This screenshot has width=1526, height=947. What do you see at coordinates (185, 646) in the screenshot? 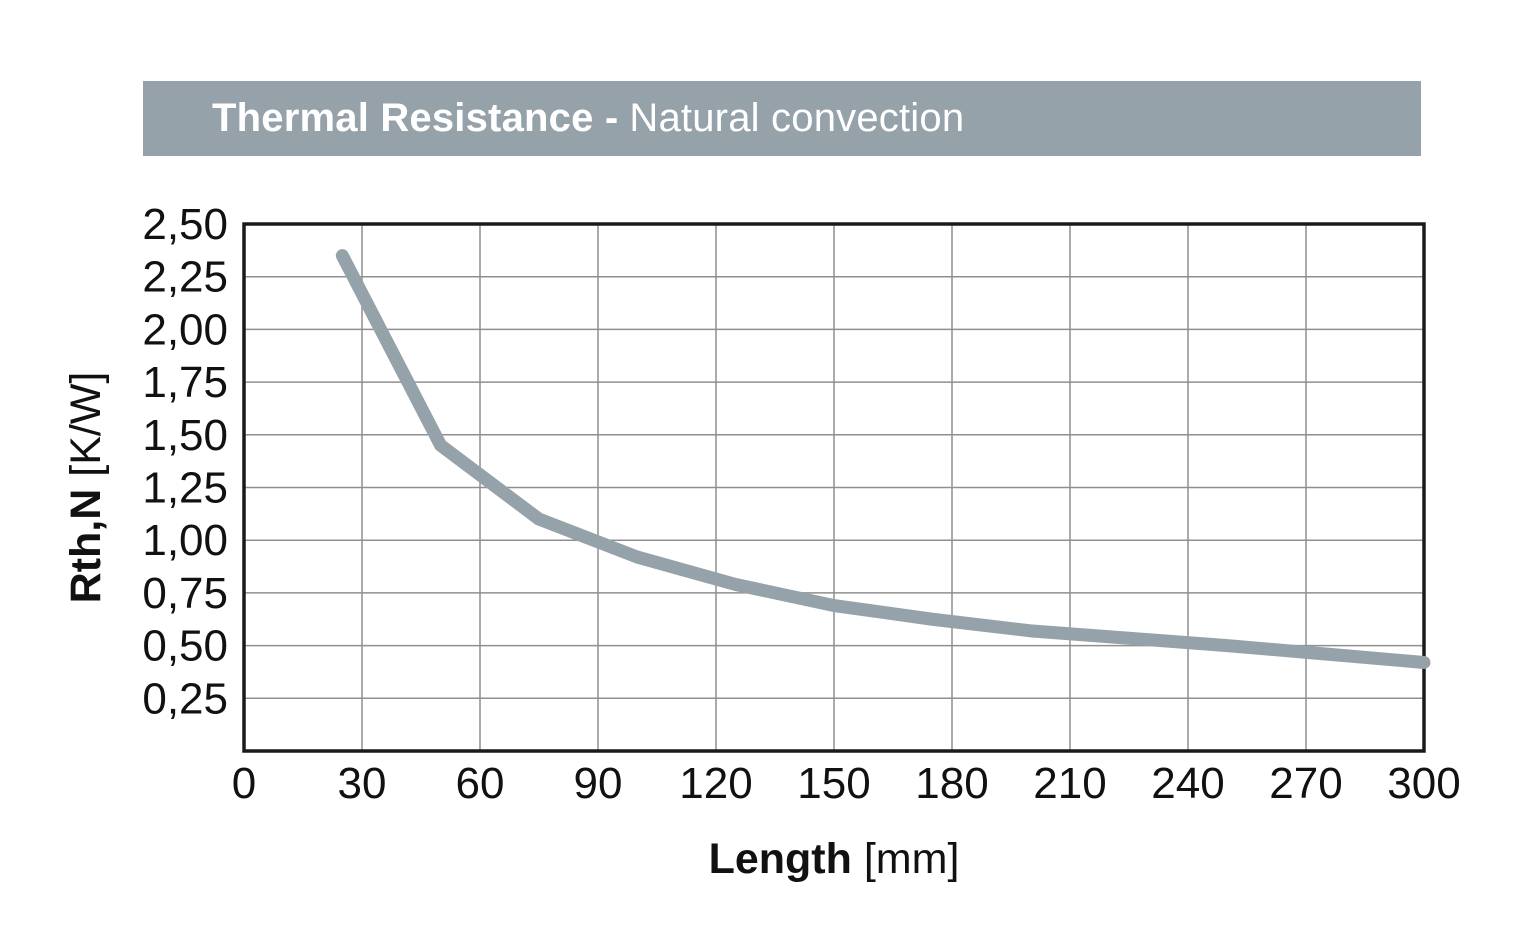
I see `y-tick-label: 0,50` at bounding box center [185, 646].